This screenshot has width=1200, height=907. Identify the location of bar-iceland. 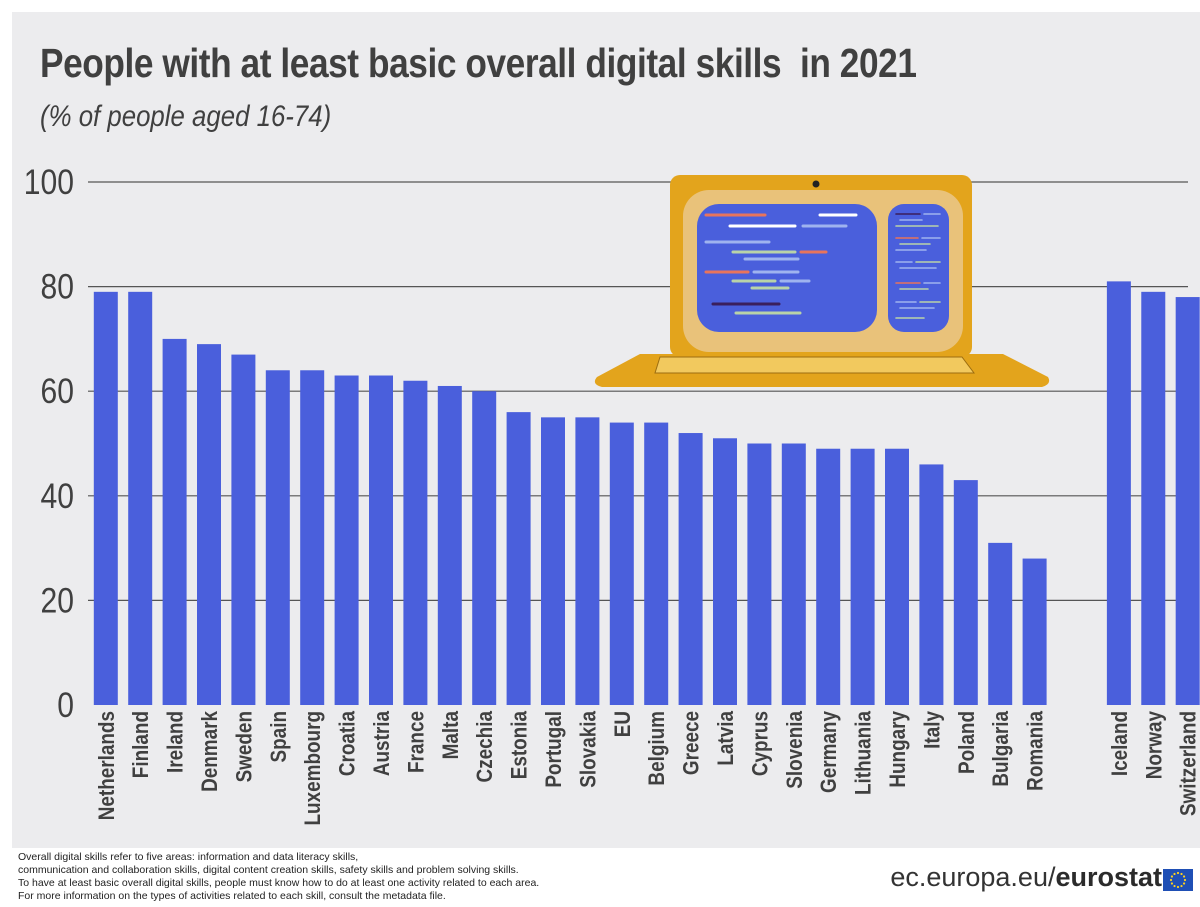
(1118, 493).